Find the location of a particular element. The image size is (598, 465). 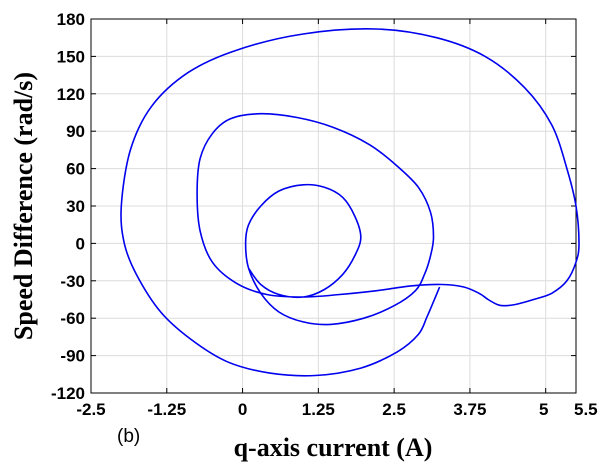

y-tick-label: 180 is located at coordinates (71, 19).